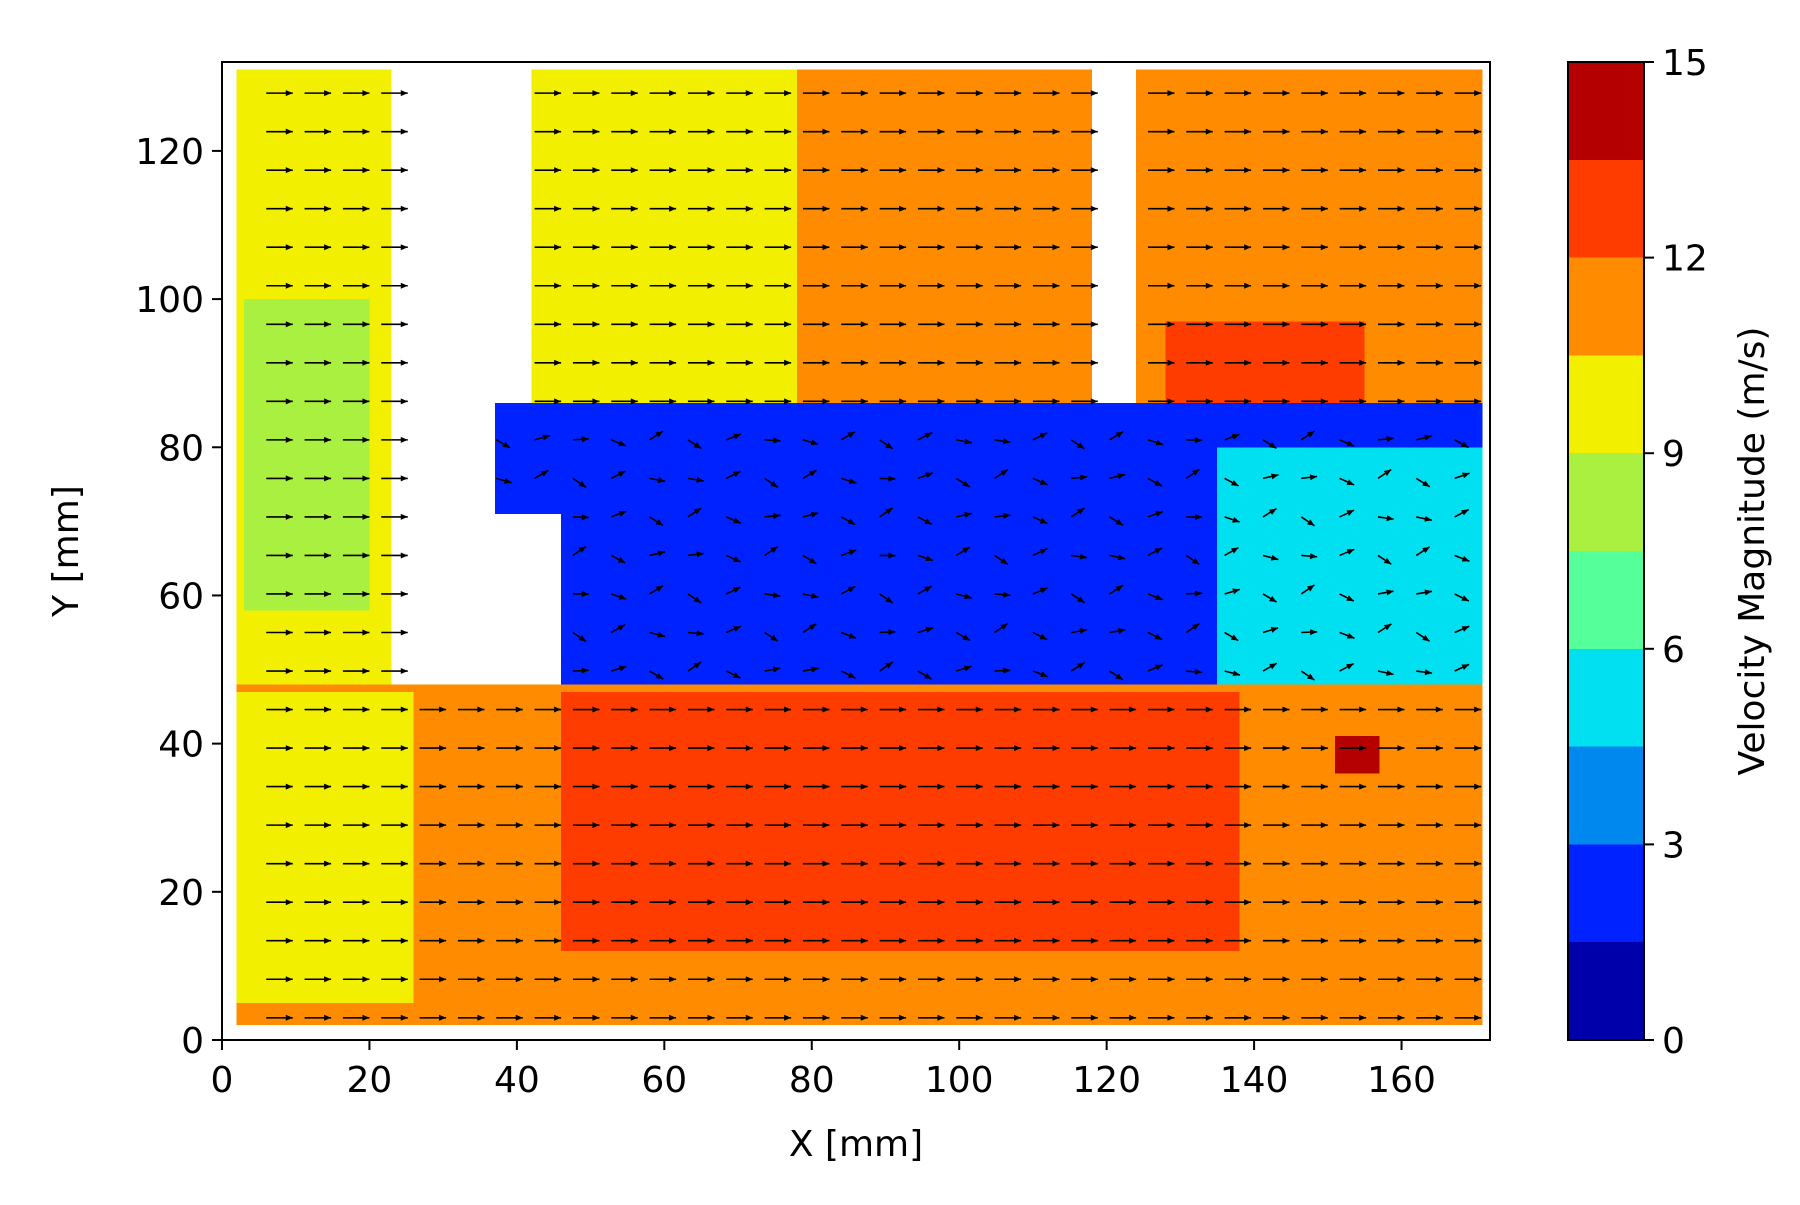 The width and height of the screenshot is (1800, 1205). I want to click on y-tick-label: 20, so click(181, 893).